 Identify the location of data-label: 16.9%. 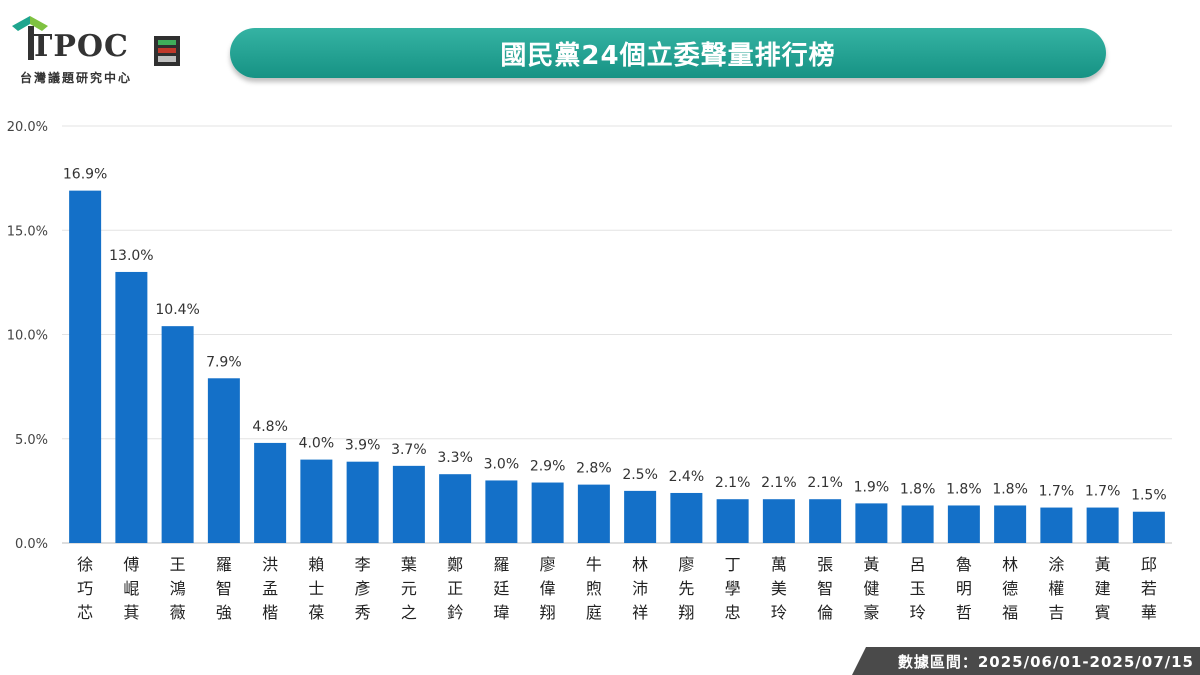
(85, 175).